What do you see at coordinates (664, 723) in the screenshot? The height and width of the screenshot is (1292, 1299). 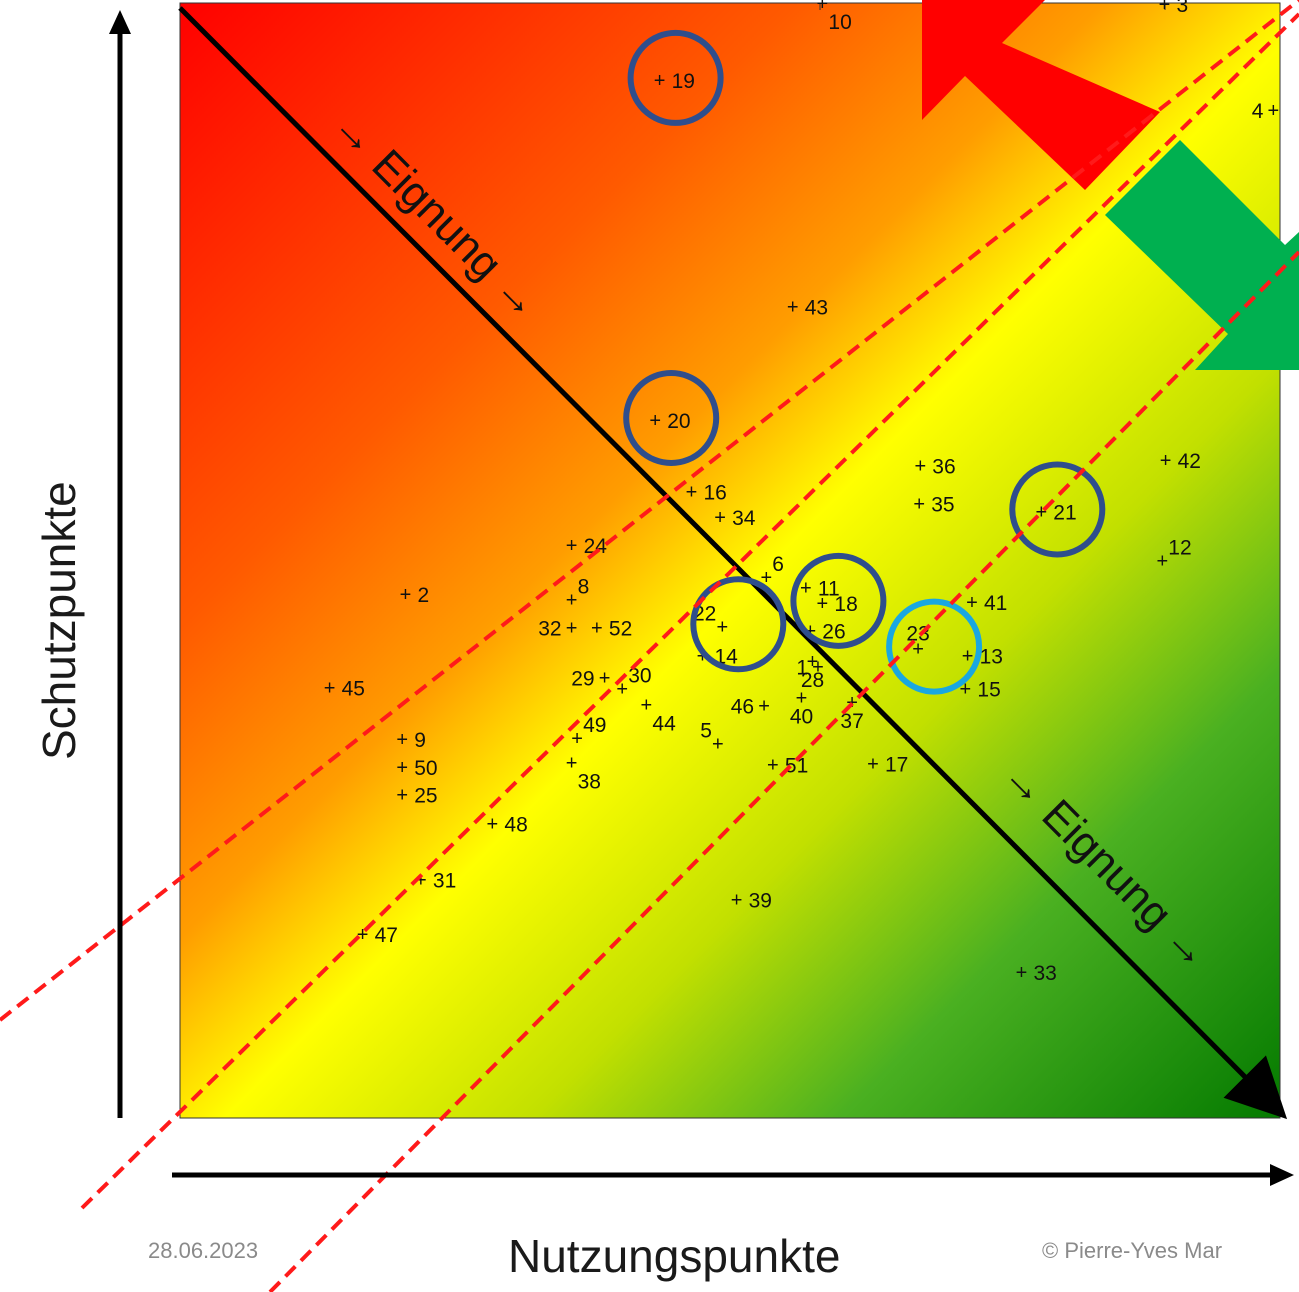 I see `point-label: 44` at bounding box center [664, 723].